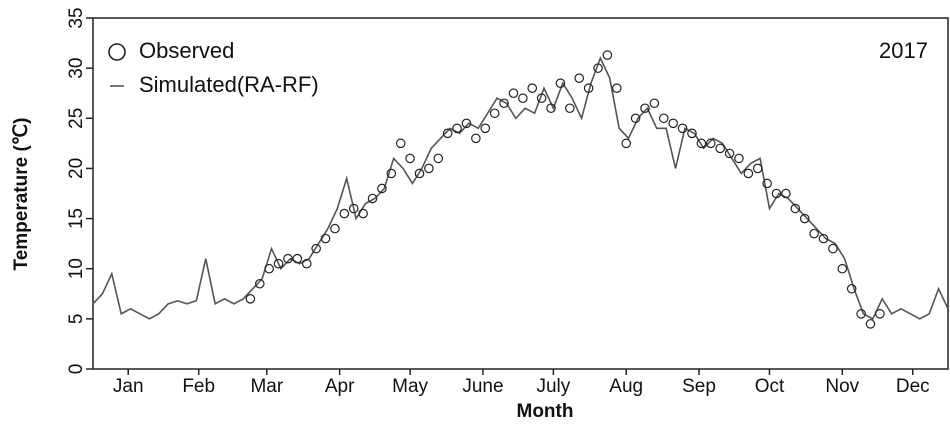 The height and width of the screenshot is (425, 950). I want to click on y-tick-label: 20, so click(76, 168).